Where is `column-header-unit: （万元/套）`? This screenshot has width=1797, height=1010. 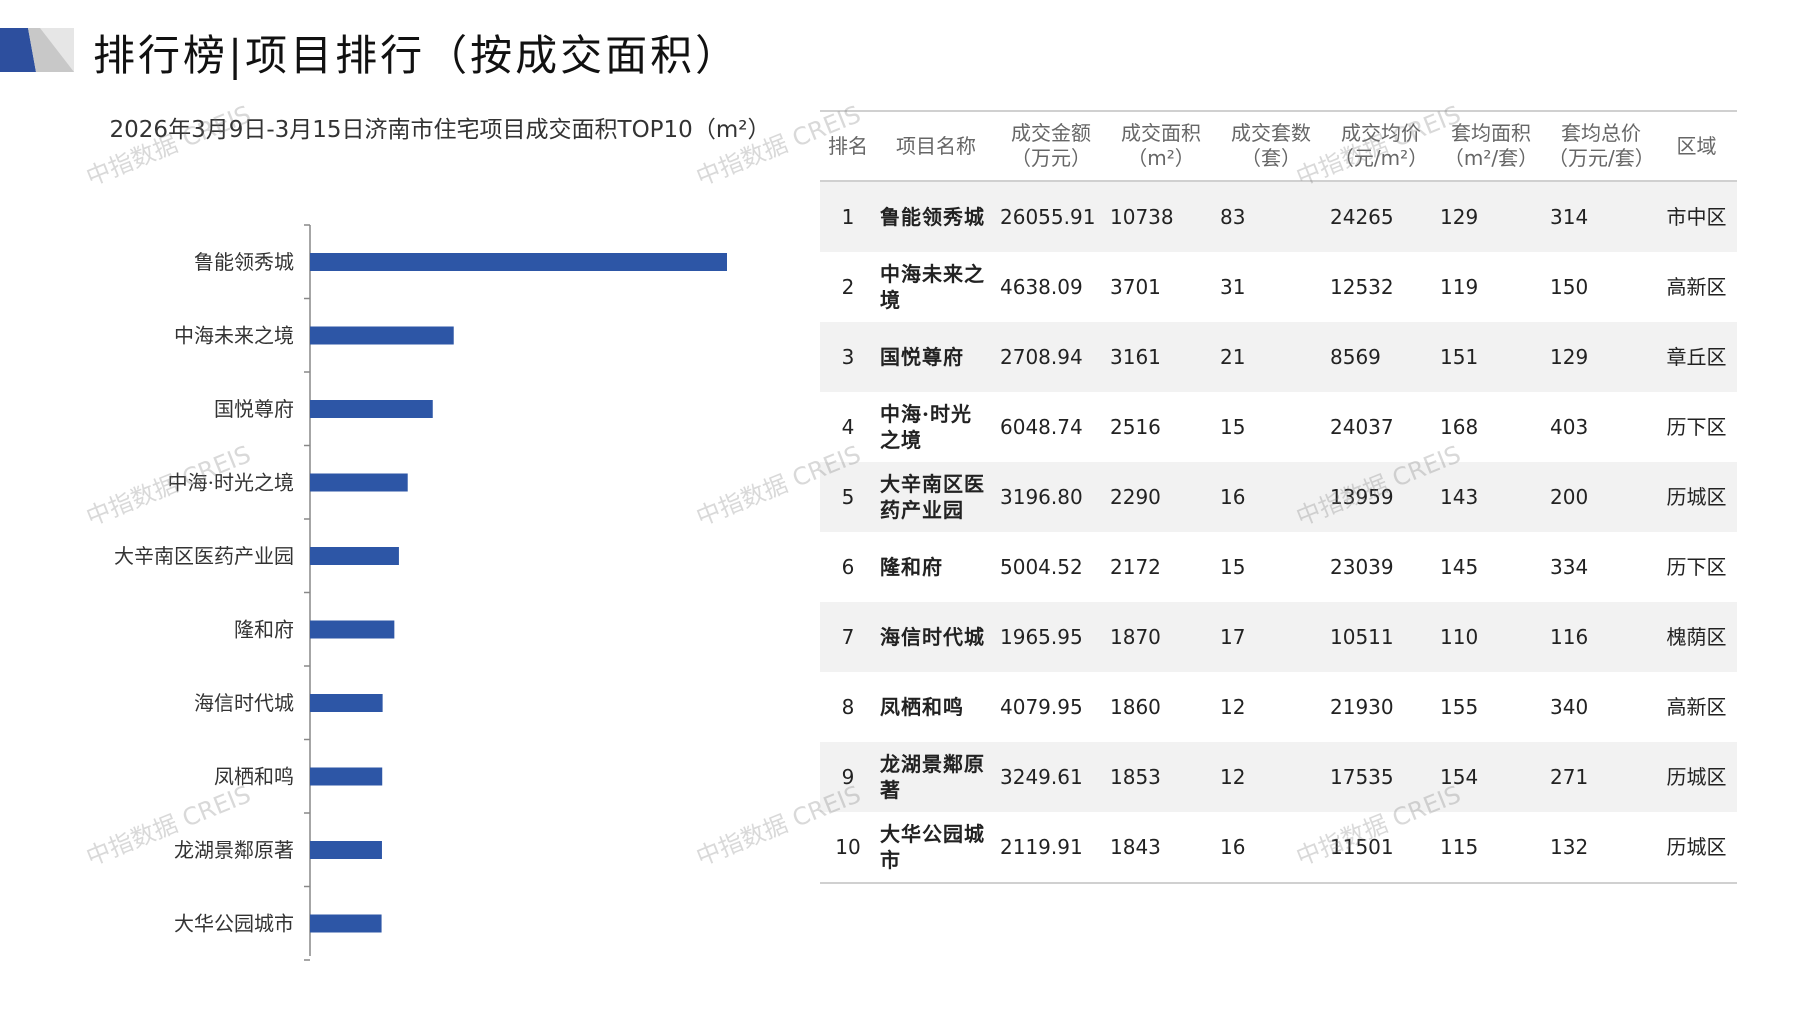 column-header-unit: （万元/套） is located at coordinates (1601, 158).